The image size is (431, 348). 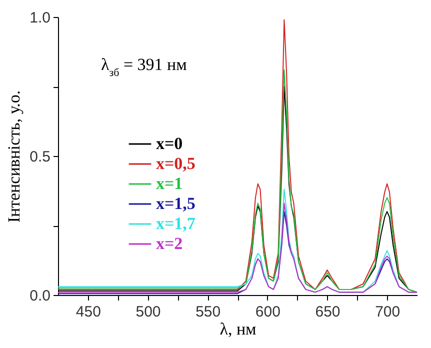 I want to click on x-axis-title: λ, нм, so click(x=238, y=329).